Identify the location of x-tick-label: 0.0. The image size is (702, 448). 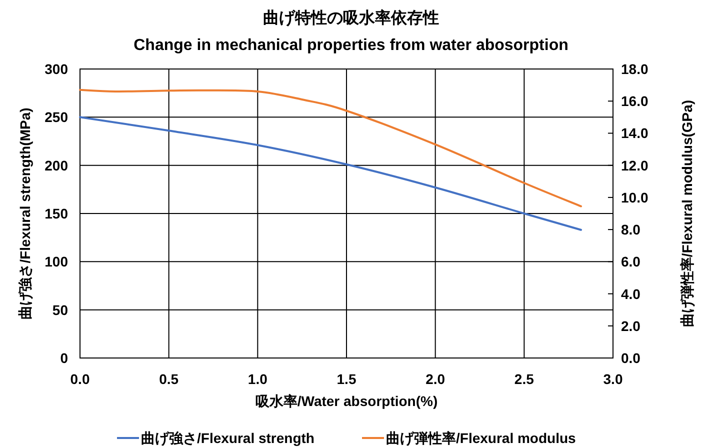
(80, 379).